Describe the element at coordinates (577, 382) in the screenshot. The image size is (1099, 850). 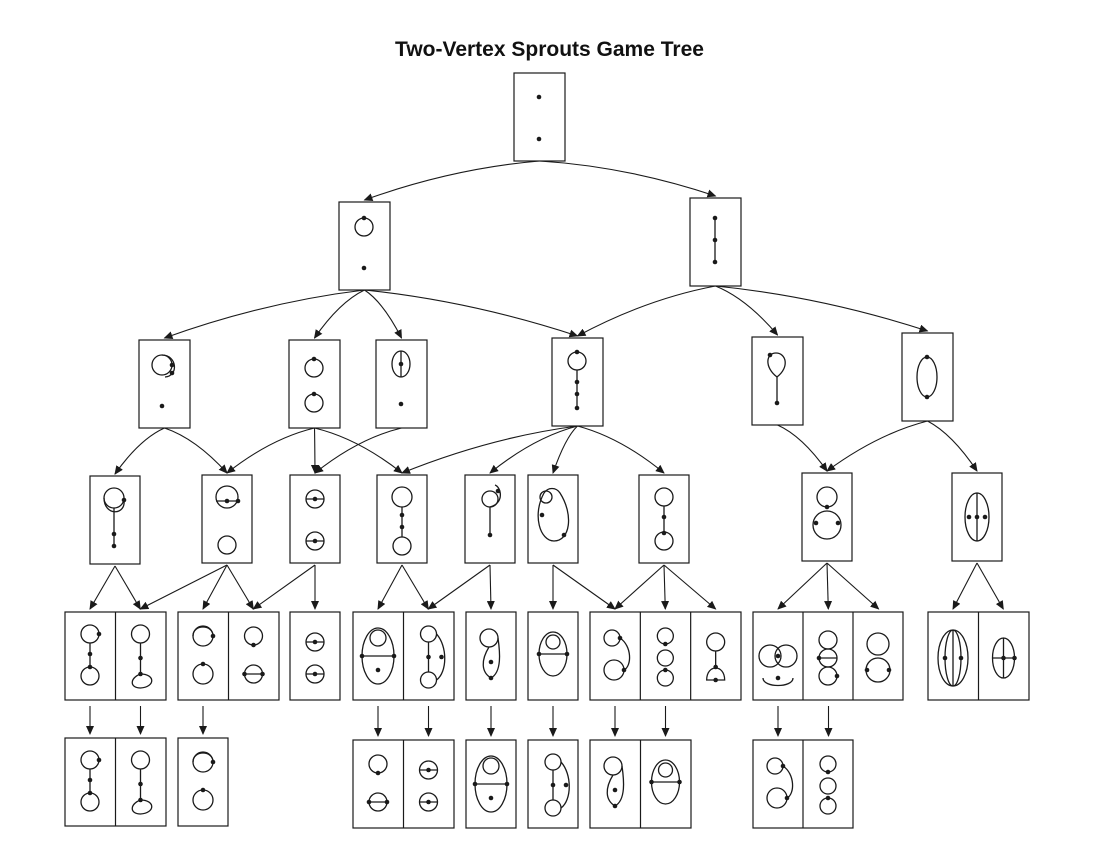
I see `tree-node-b3` at that location.